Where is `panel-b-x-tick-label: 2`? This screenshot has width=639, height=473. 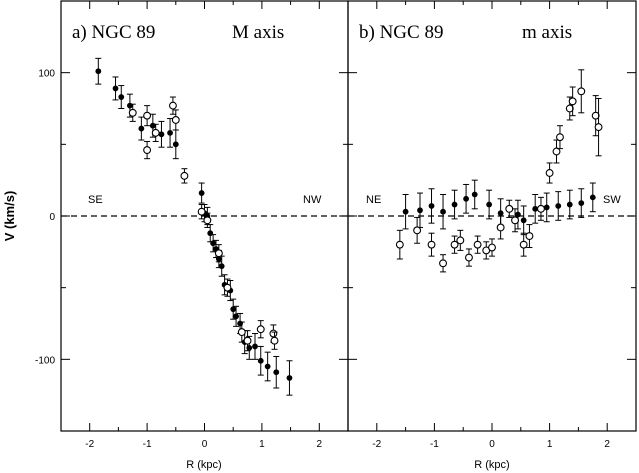
panel-b-x-tick-label: 2 is located at coordinates (607, 444).